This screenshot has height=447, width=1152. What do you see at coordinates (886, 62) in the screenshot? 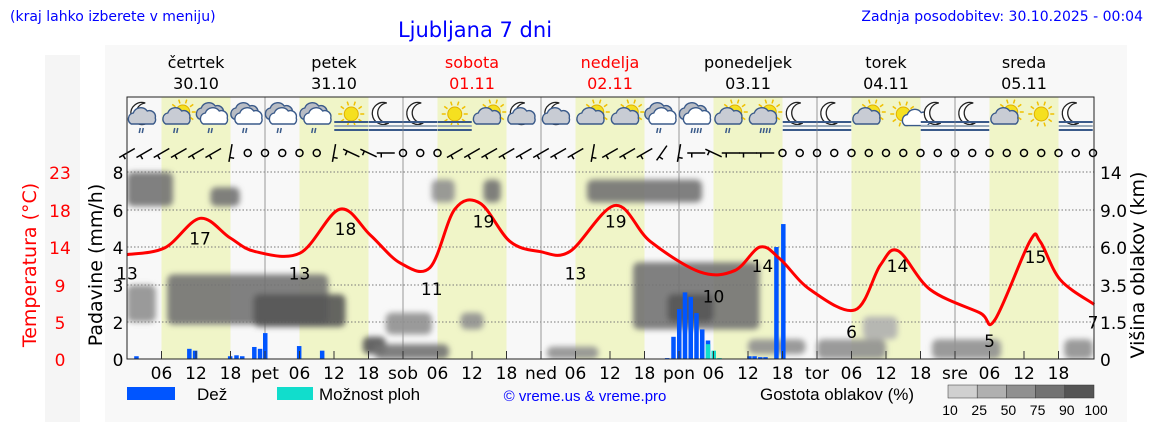
I see `day-name: torek` at bounding box center [886, 62].